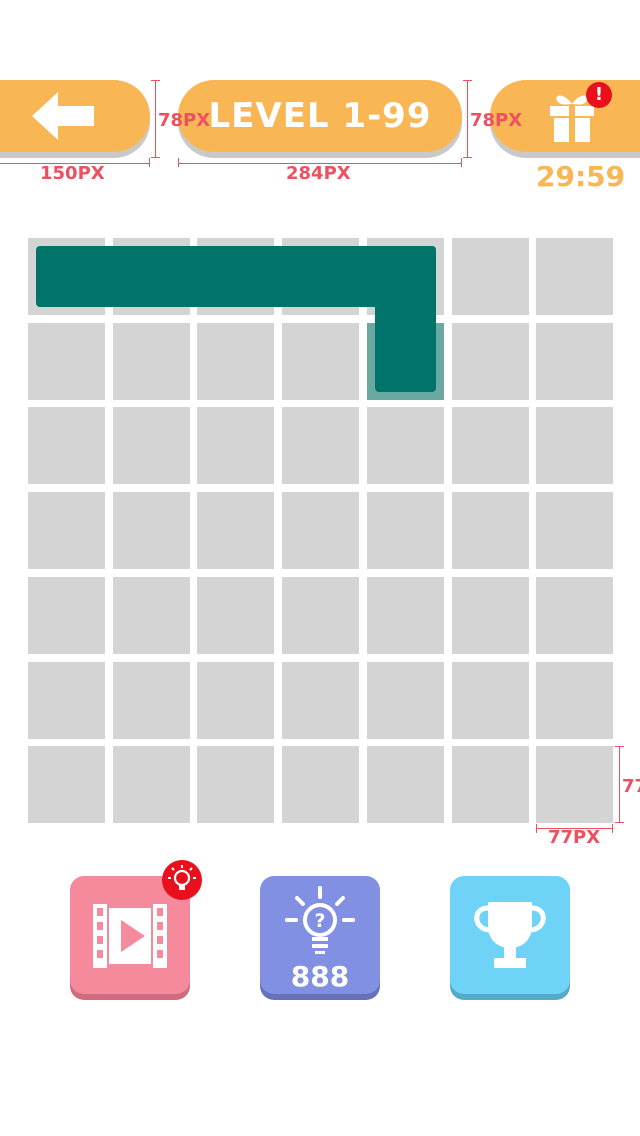 The height and width of the screenshot is (1136, 640). I want to click on countdown-timer: 29:59, so click(581, 176).